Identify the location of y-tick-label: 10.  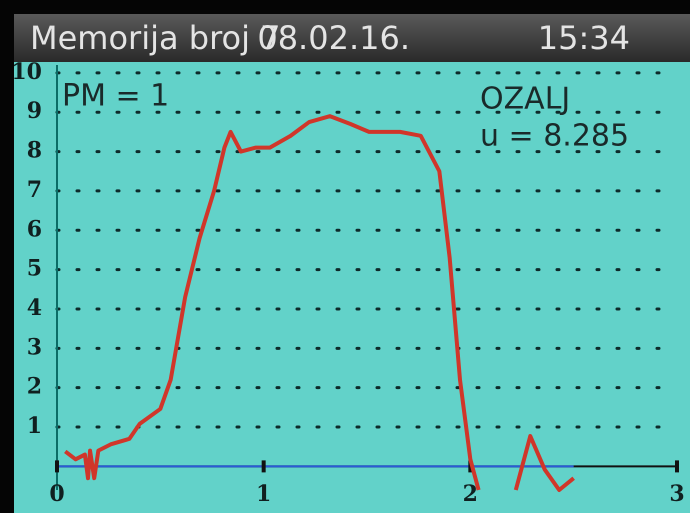
(26, 72).